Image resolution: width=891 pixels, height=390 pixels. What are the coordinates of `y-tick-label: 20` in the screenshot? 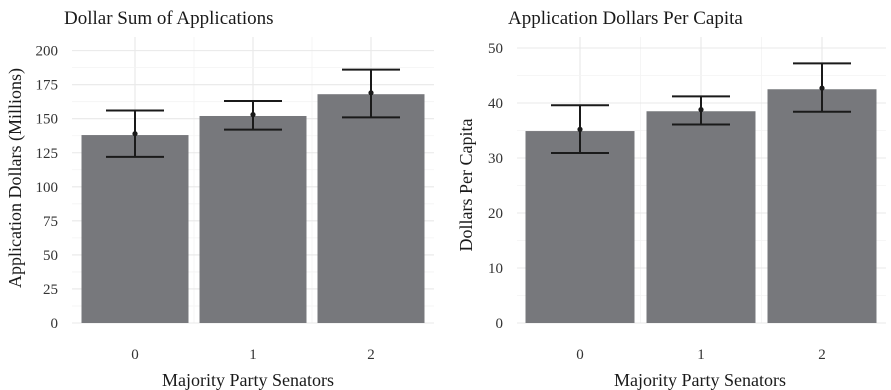 It's located at (495, 214).